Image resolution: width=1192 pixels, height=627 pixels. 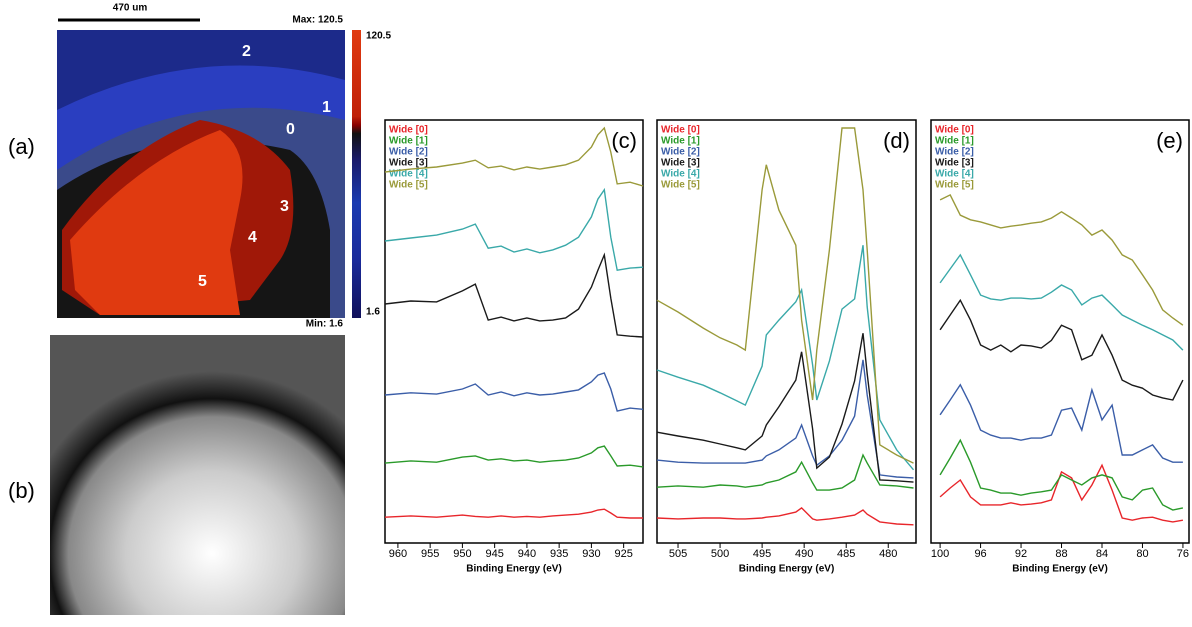 What do you see at coordinates (1021, 554) in the screenshot?
I see `x-tick-label: 92` at bounding box center [1021, 554].